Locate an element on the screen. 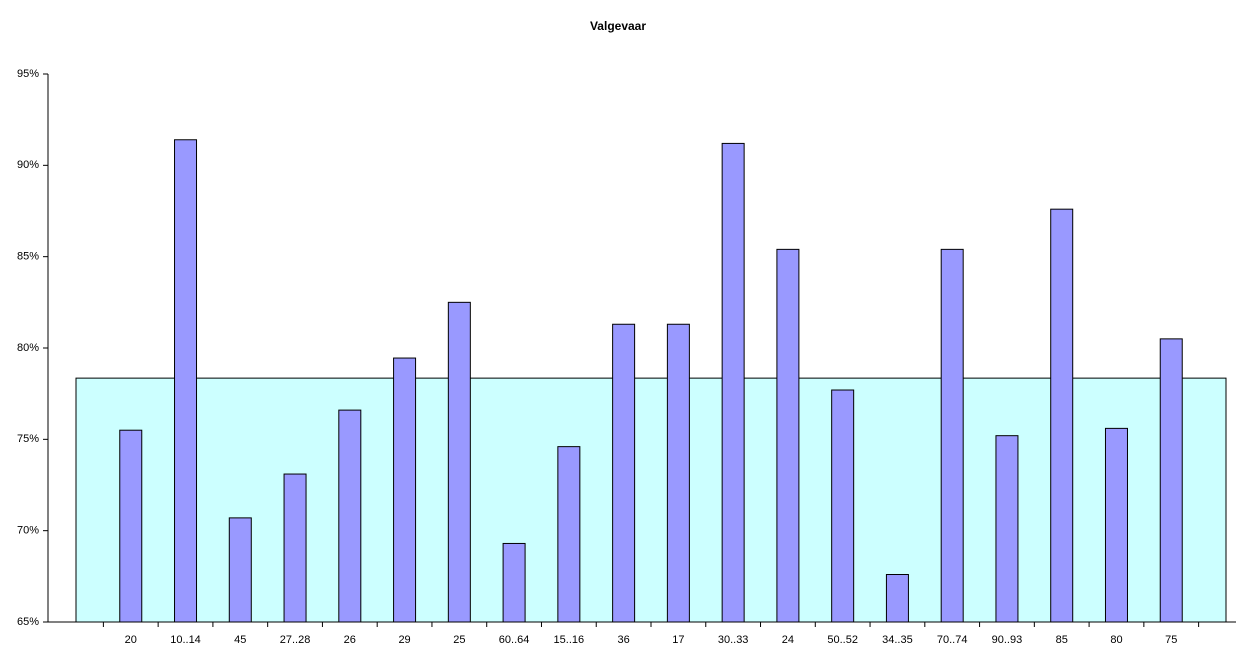  y-tick-label: 90% is located at coordinates (28, 165).